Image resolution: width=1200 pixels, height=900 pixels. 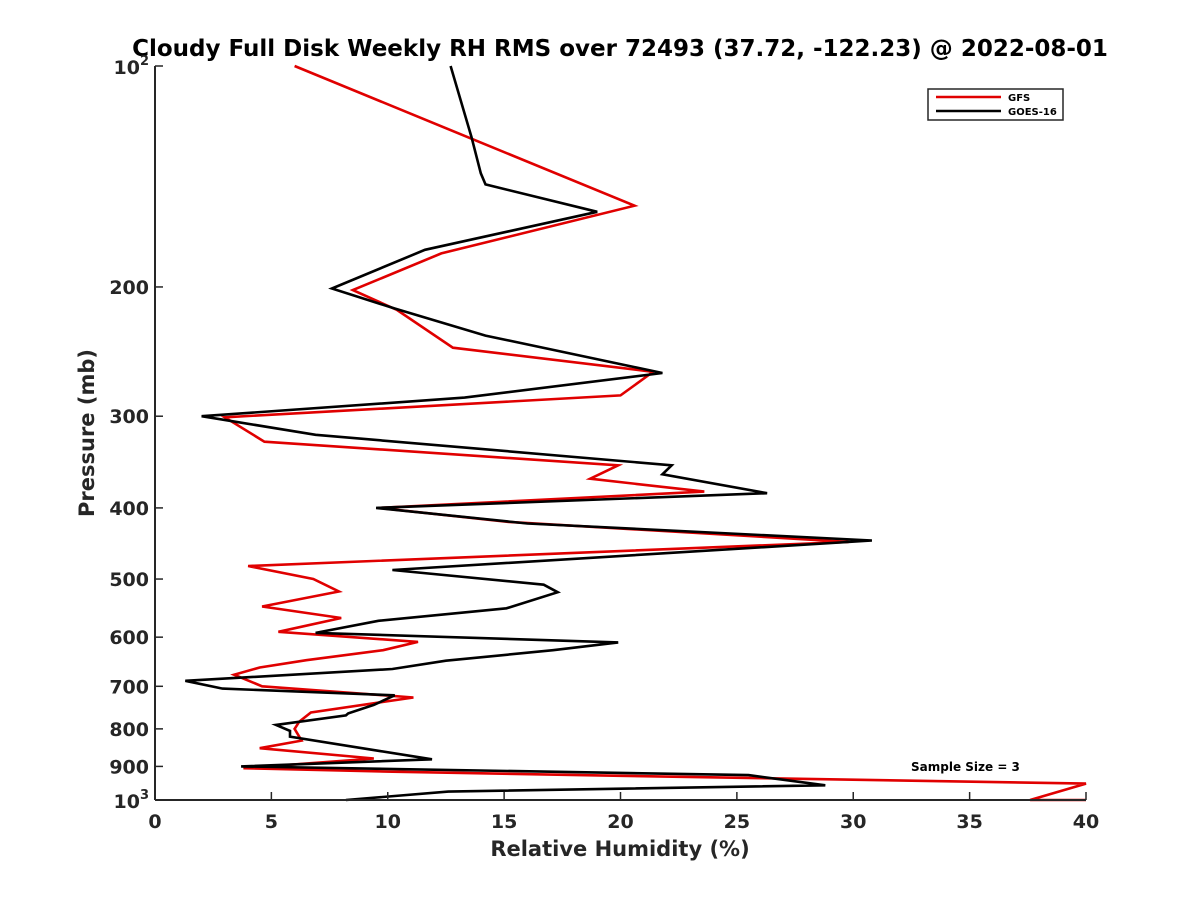 I want to click on legend-box, so click(x=995, y=104).